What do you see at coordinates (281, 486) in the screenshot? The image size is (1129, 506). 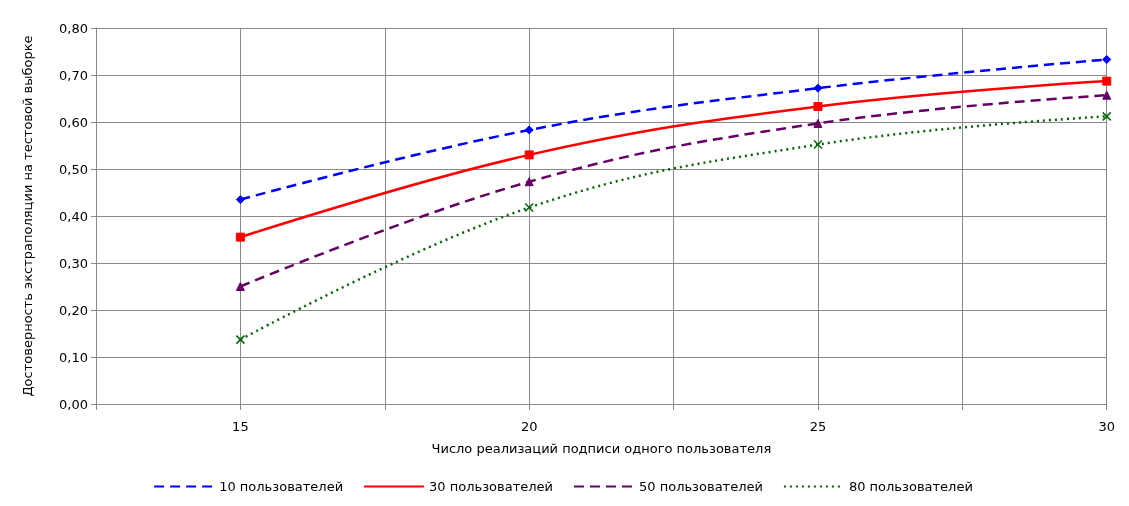 I see `legend-label: 10 пользователей` at bounding box center [281, 486].